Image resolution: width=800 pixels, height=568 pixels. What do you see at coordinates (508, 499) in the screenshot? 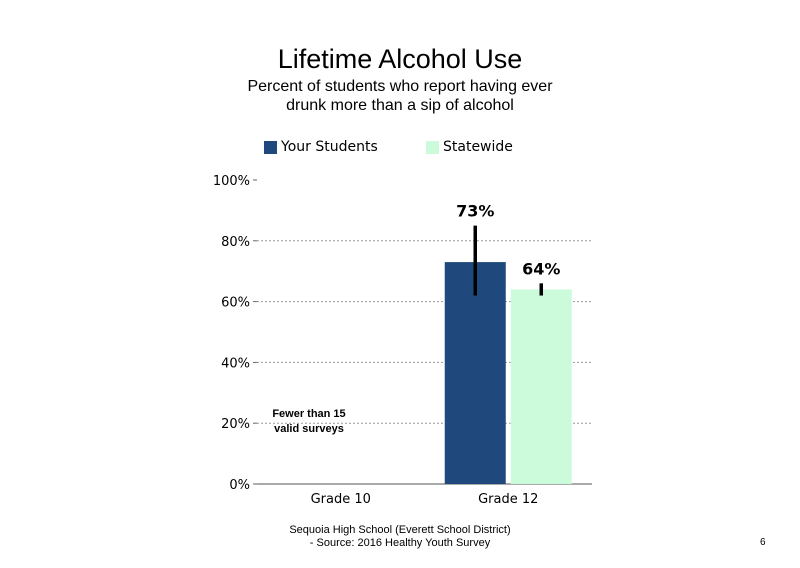
I see `x-tick-label: Grade 12` at bounding box center [508, 499].